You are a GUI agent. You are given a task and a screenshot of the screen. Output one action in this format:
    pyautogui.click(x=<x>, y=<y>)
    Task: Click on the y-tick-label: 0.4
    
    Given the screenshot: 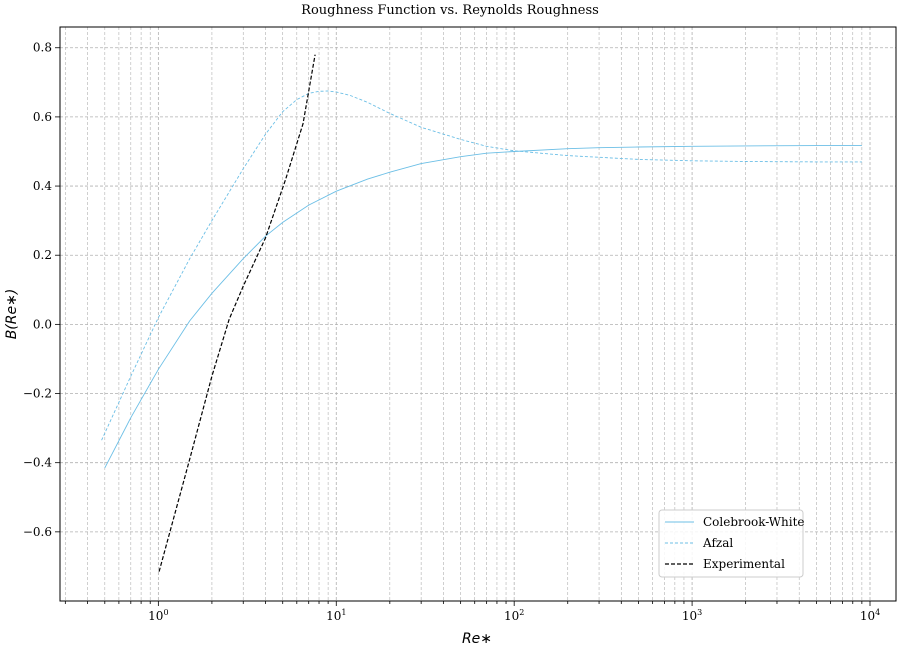 What is the action you would take?
    pyautogui.click(x=42, y=186)
    